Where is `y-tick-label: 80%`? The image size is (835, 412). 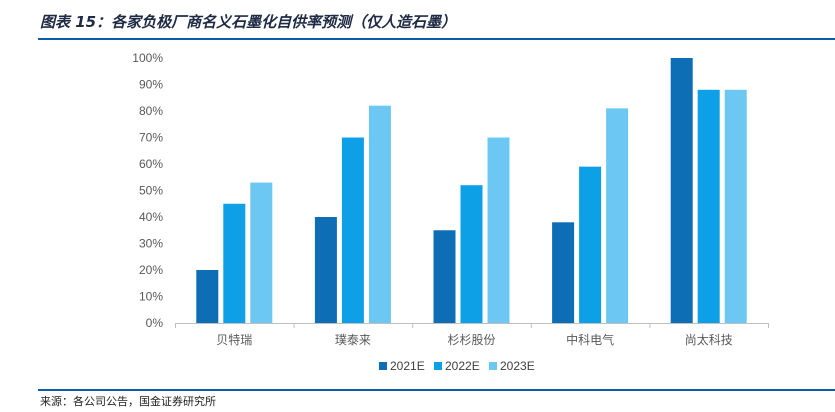
y-tick-label: 80% is located at coordinates (151, 111).